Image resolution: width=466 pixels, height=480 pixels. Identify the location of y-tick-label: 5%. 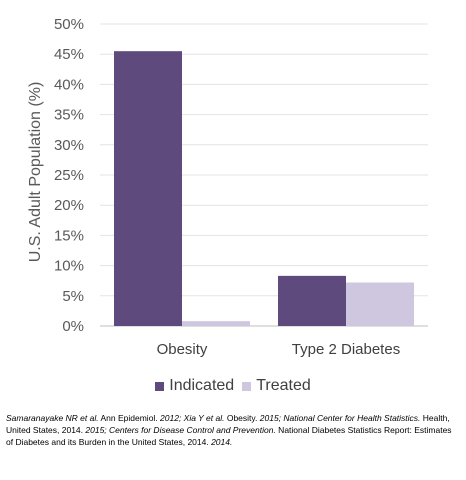
(73, 296).